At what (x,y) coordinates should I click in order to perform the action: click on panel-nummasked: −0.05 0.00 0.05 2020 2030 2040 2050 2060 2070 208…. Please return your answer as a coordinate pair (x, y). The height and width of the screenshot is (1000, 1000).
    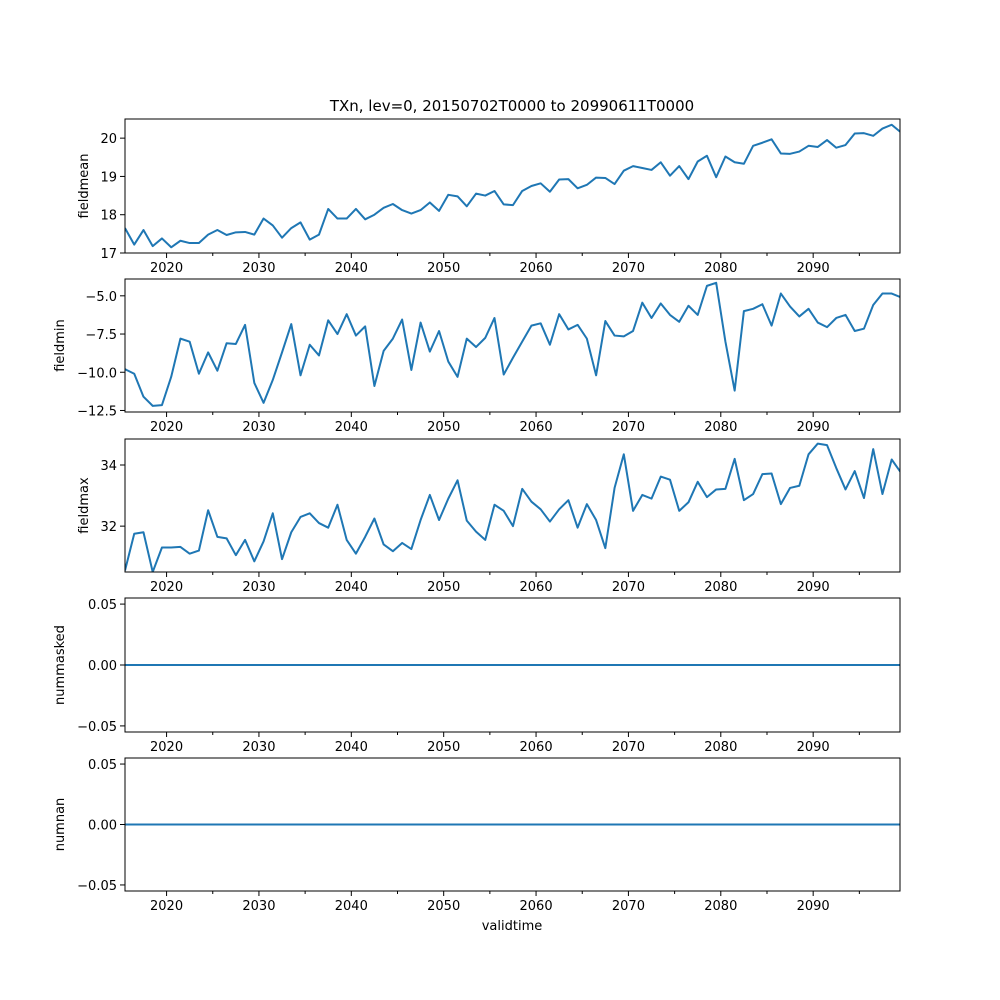
    Looking at the image, I should click on (477, 676).